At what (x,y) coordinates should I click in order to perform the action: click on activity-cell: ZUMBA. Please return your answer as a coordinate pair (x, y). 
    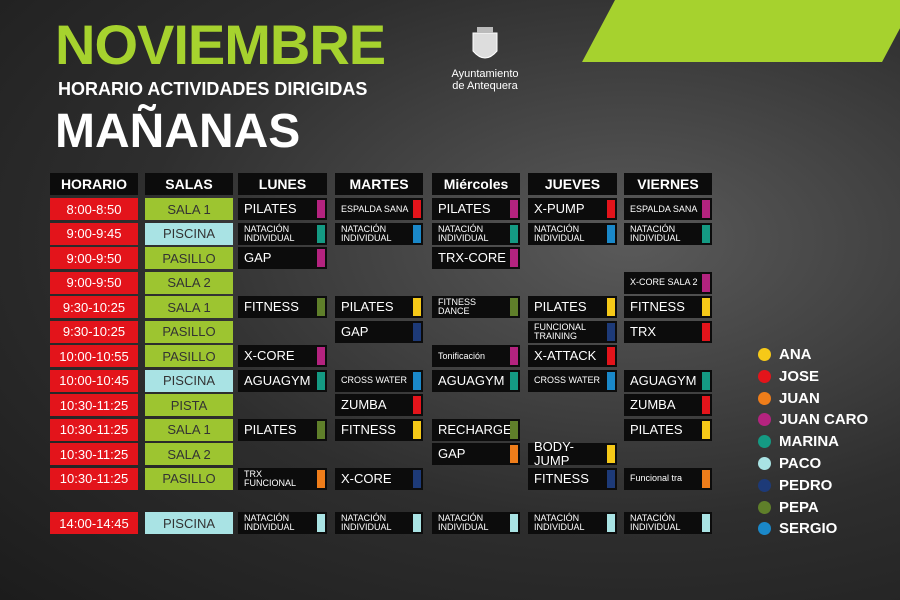
    Looking at the image, I should click on (668, 405).